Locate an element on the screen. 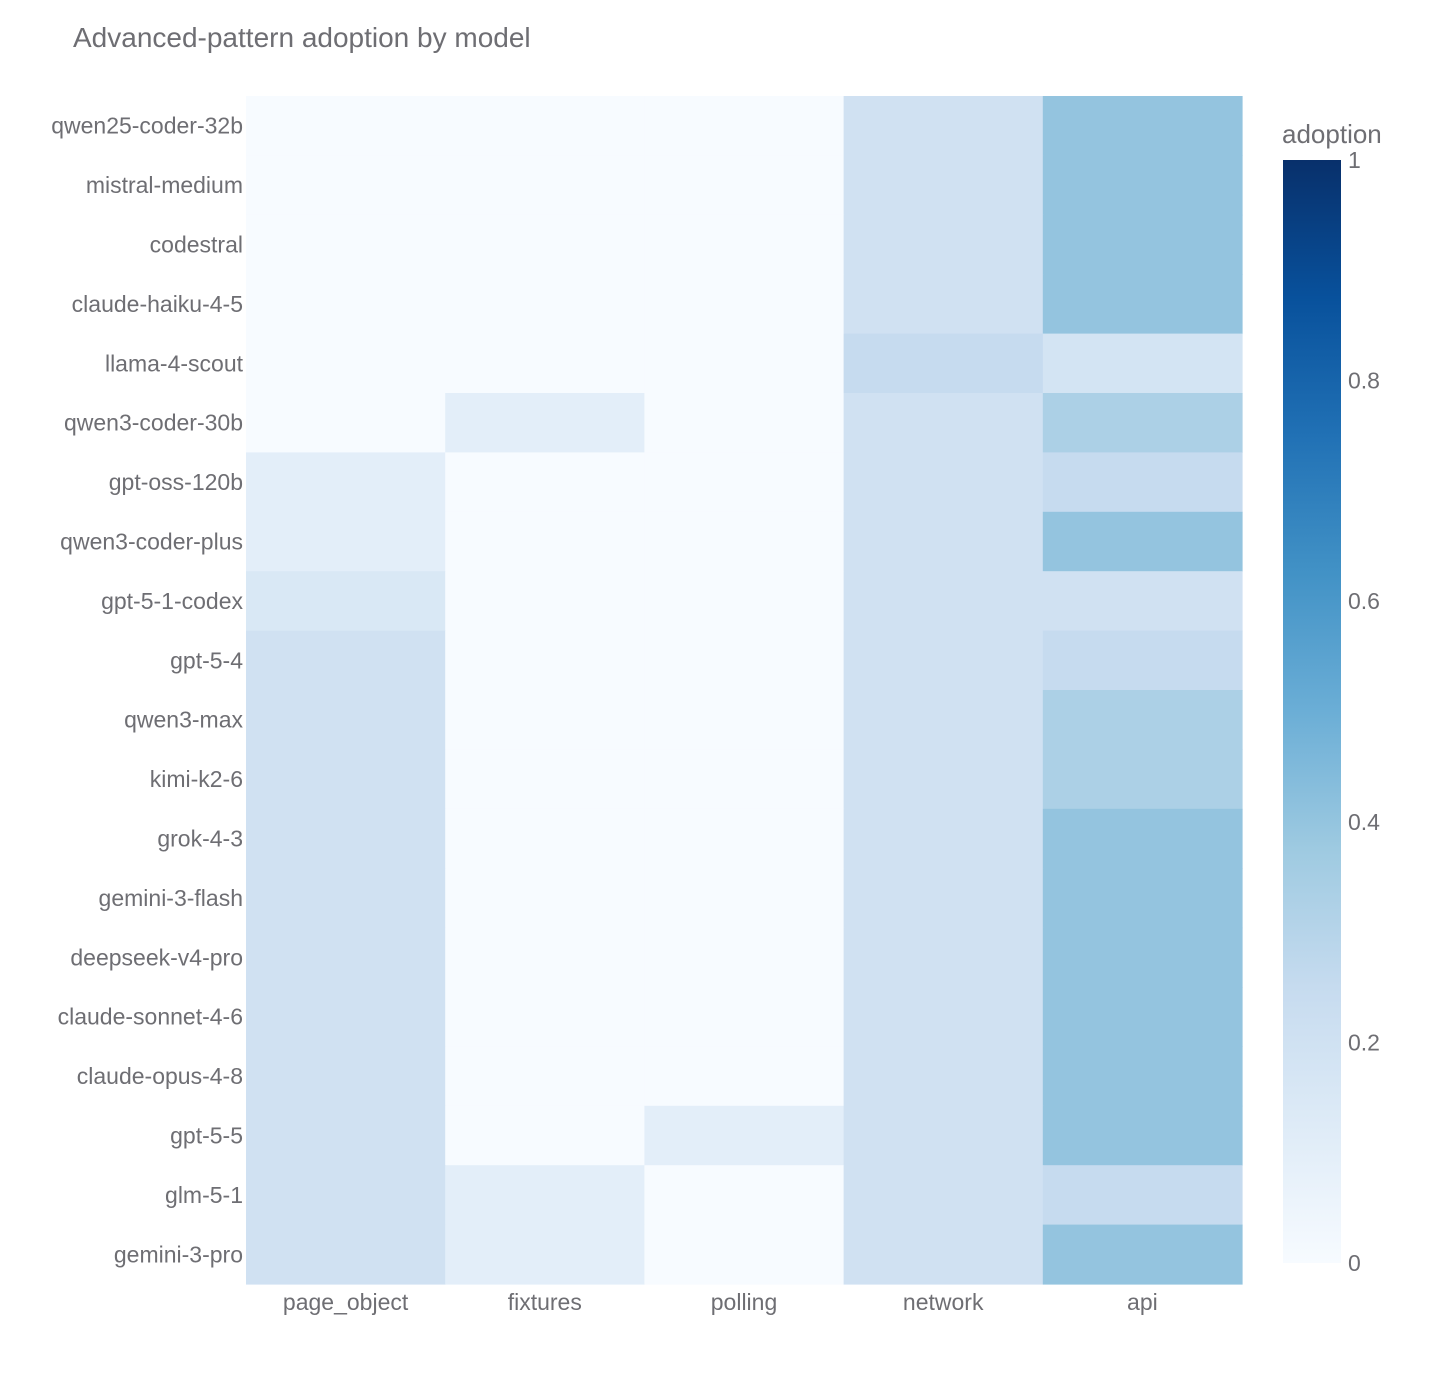 The image size is (1440, 1380). heatmap-cell-gpt-5-1-codex-network is located at coordinates (943, 601).